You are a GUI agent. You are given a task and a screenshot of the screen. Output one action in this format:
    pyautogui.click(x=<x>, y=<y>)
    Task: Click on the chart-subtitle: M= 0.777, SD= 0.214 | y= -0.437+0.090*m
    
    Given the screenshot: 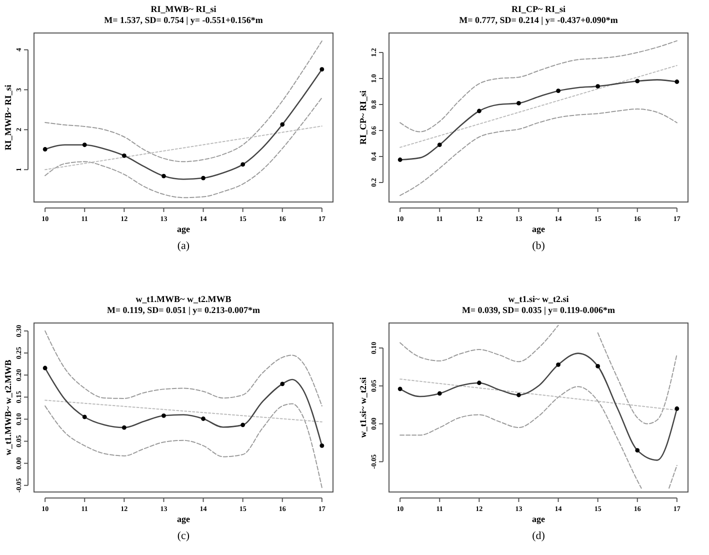 What is the action you would take?
    pyautogui.click(x=538, y=20)
    